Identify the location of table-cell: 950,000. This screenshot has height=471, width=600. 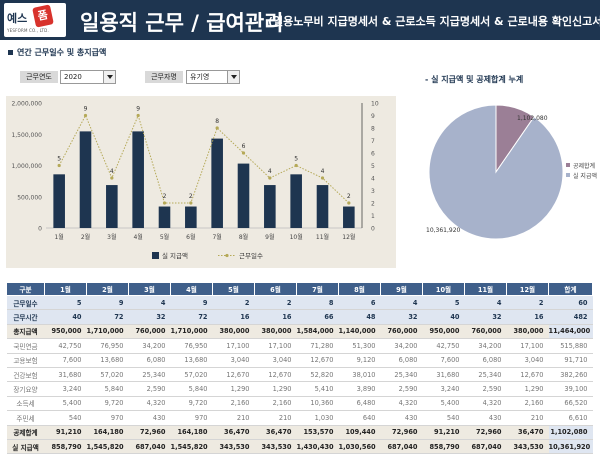
(443, 332).